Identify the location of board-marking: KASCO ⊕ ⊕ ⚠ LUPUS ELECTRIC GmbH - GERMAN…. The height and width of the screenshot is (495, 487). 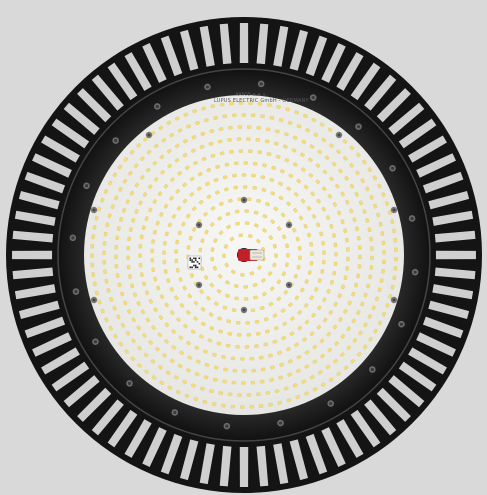
(261, 98).